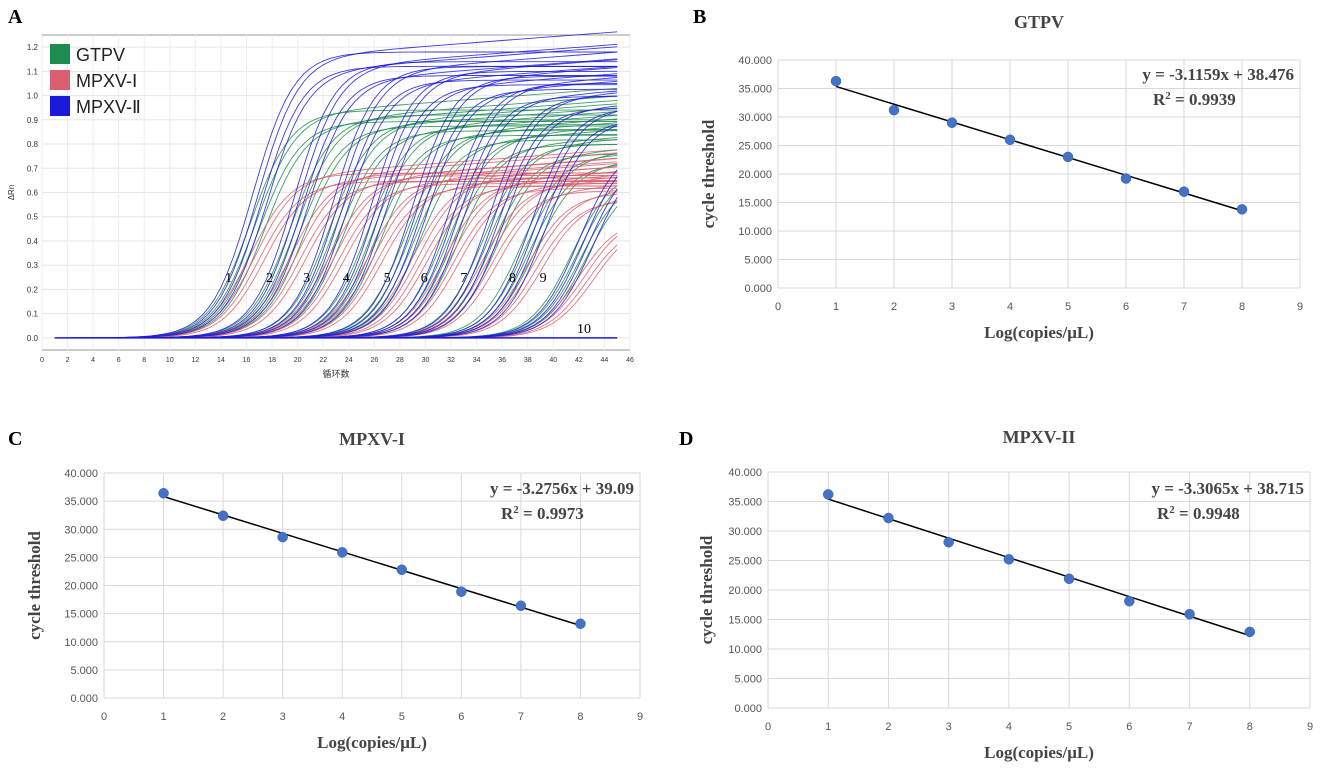 This screenshot has width=1325, height=770. What do you see at coordinates (33, 289) in the screenshot?
I see `y-tick-label: 0.2` at bounding box center [33, 289].